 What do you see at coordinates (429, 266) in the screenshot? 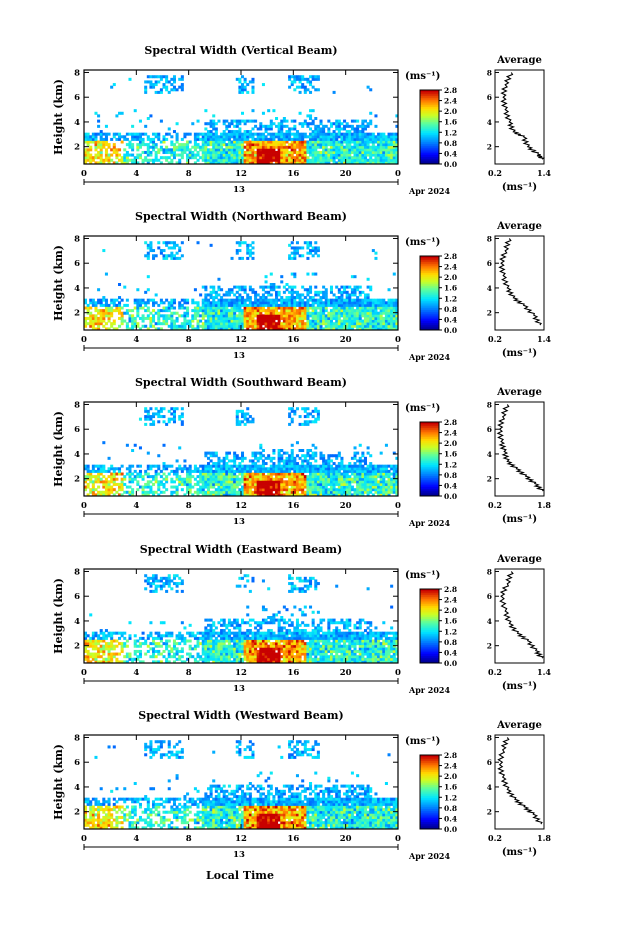
I see `colorbar-step` at bounding box center [429, 266].